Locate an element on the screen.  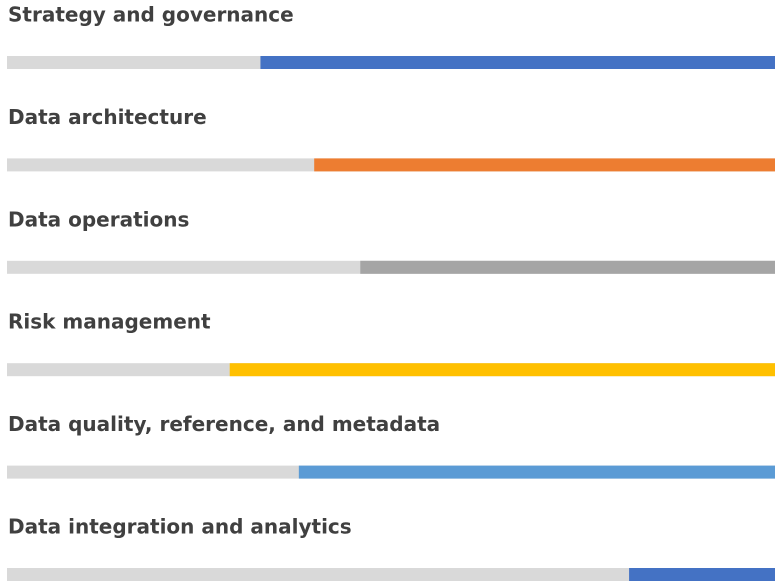
category-label: Strategy and governance is located at coordinates (151, 15).